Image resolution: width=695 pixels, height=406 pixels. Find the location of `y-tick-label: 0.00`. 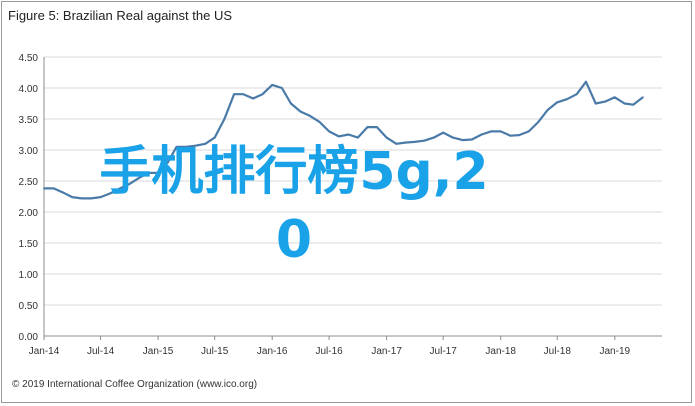

y-tick-label: 0.00 is located at coordinates (29, 337).